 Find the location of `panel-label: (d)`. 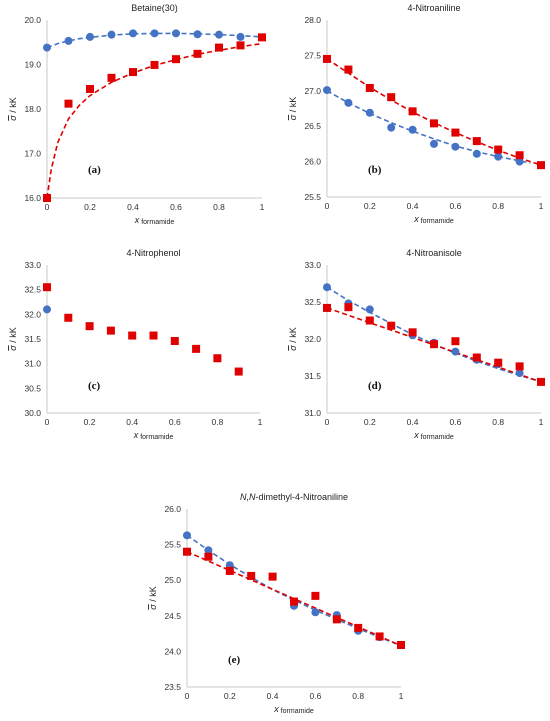

panel-label: (d) is located at coordinates (375, 386).